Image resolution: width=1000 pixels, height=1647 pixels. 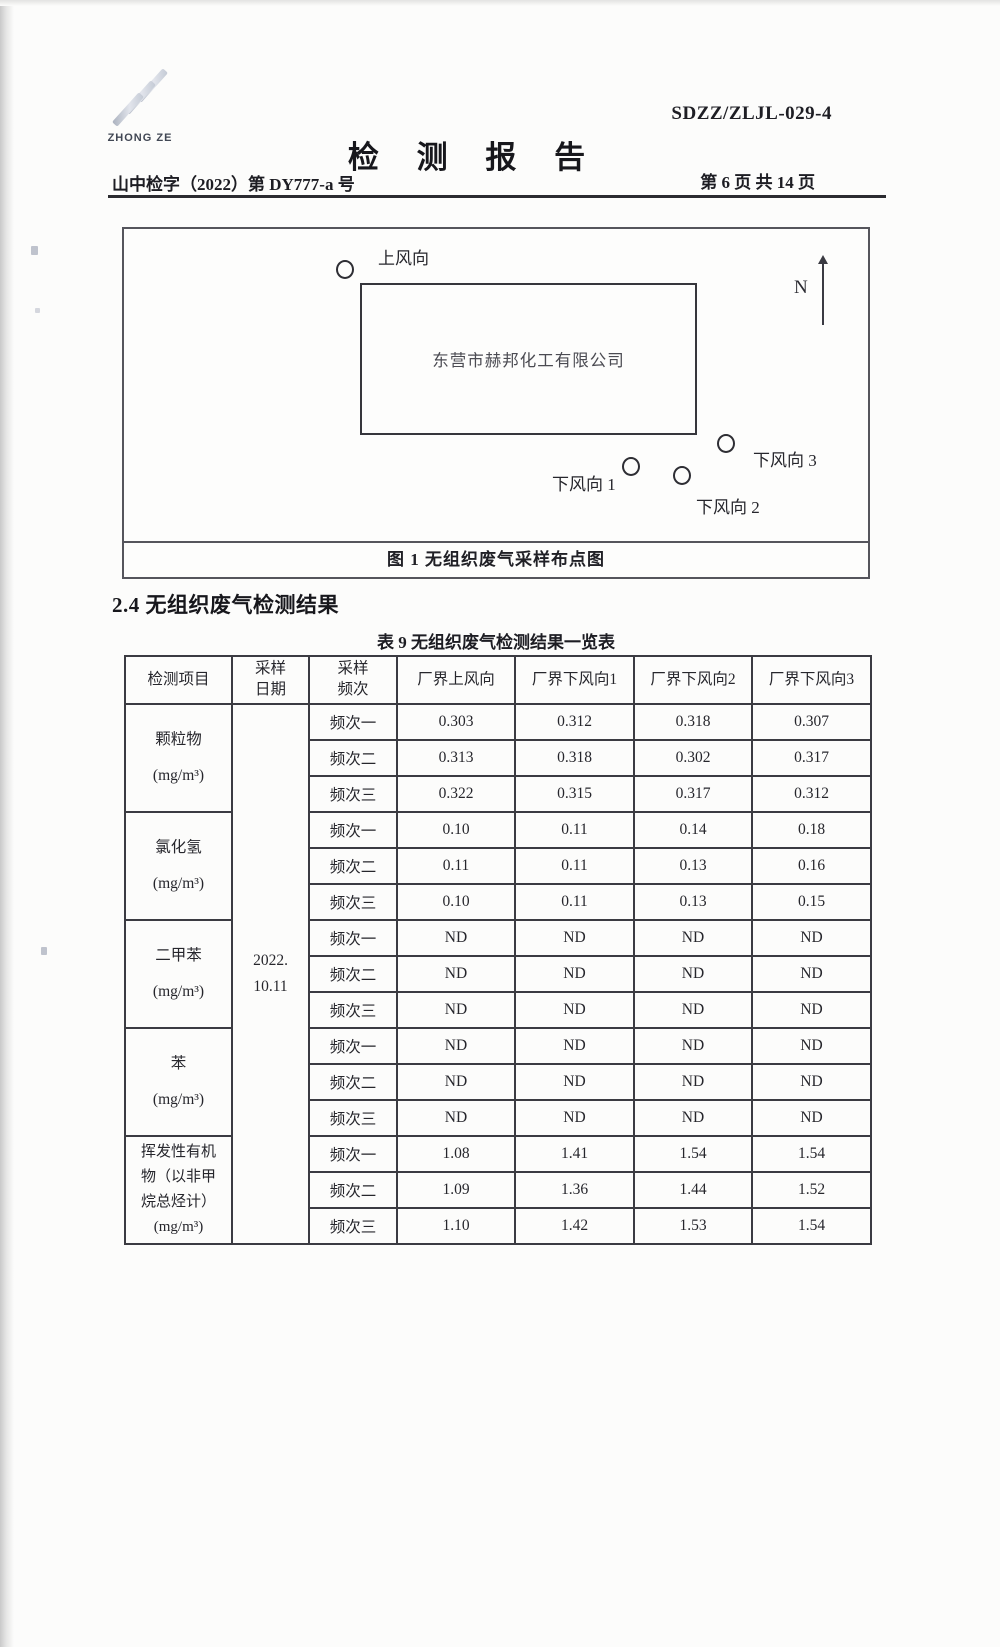 What do you see at coordinates (140, 106) in the screenshot?
I see `company-logo: ZHONG ZE` at bounding box center [140, 106].